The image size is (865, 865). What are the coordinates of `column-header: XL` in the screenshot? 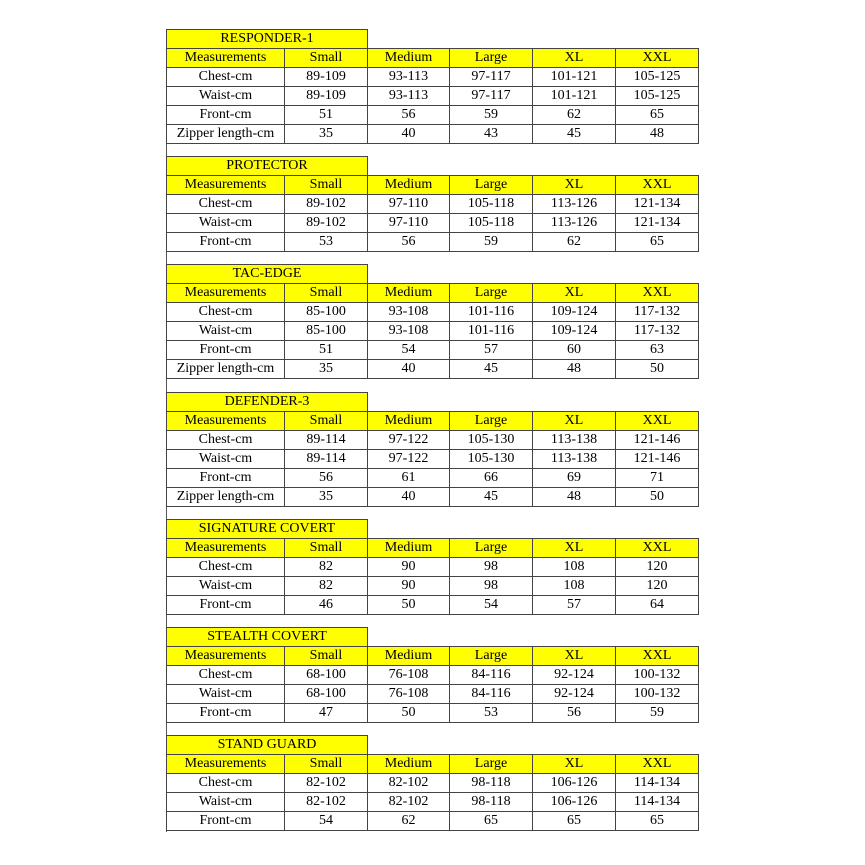 It's located at (574, 185).